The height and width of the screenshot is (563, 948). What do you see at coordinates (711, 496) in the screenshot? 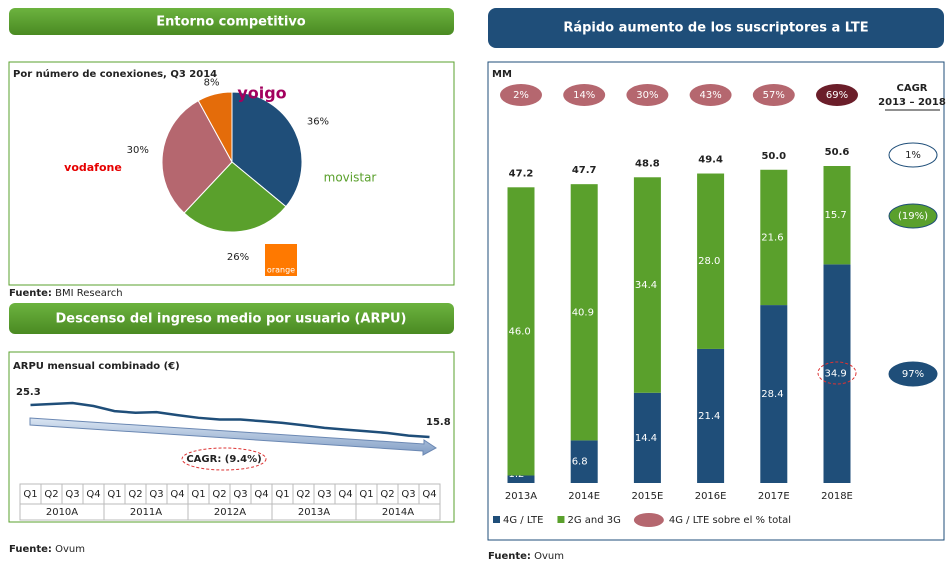
I see `x-tick-label: 2016E` at bounding box center [711, 496].